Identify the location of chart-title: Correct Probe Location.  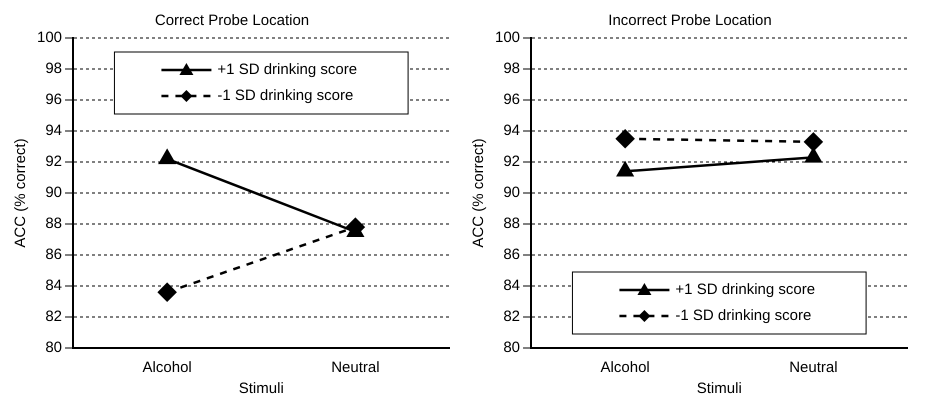
(232, 21).